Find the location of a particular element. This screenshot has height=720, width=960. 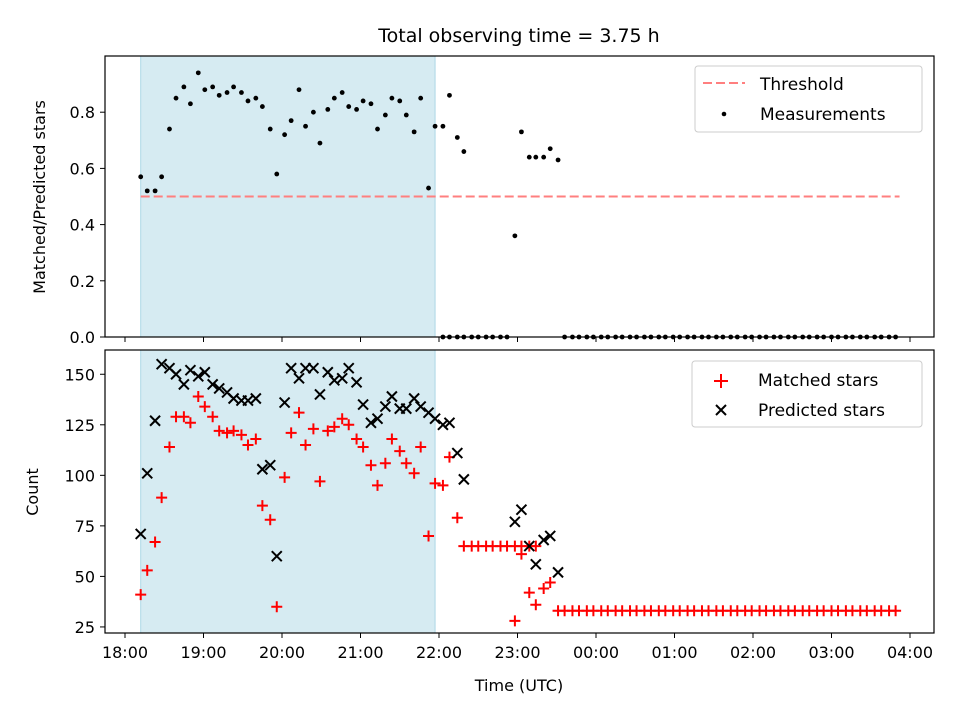

legend-predicted-label: Predicted stars is located at coordinates (821, 411).